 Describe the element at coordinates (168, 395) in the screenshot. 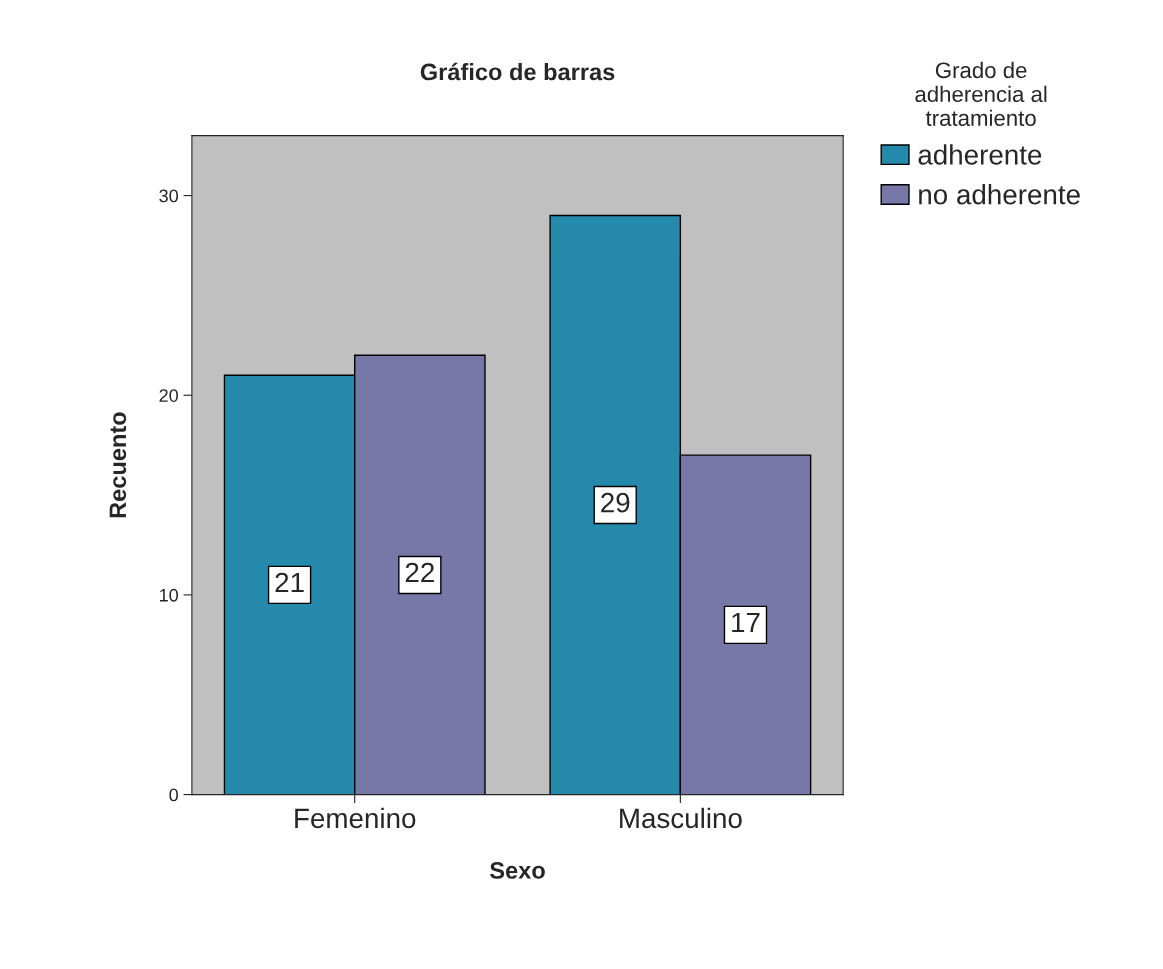

I see `y-tick-label: 20` at that location.